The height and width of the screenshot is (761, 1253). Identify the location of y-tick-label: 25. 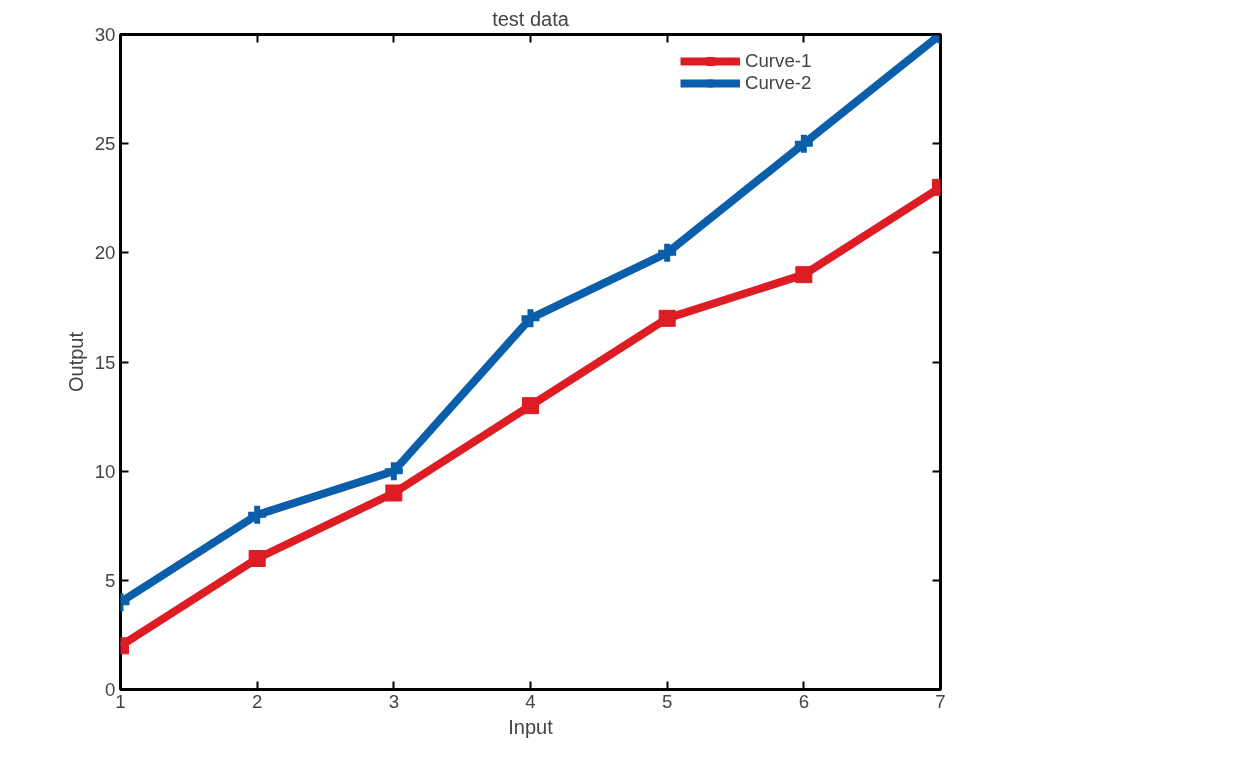
(105, 144).